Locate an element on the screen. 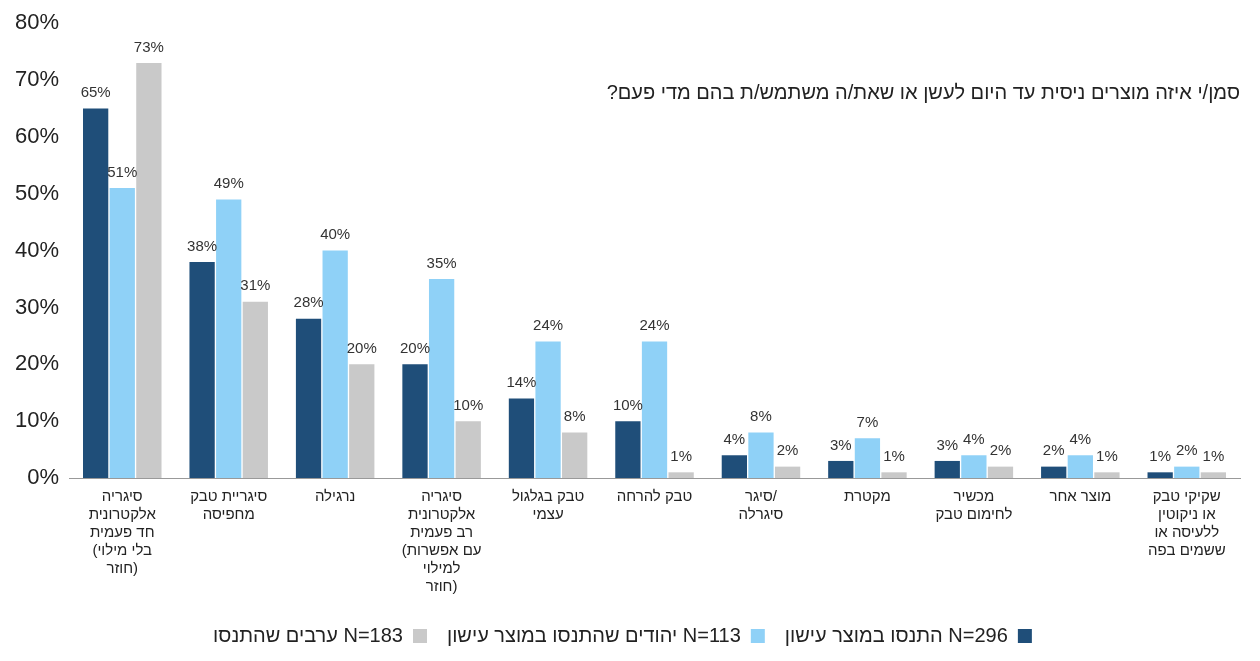 This screenshot has width=1260, height=661. x-tick-label: מכשיר לחימום טבק is located at coordinates (974, 505).